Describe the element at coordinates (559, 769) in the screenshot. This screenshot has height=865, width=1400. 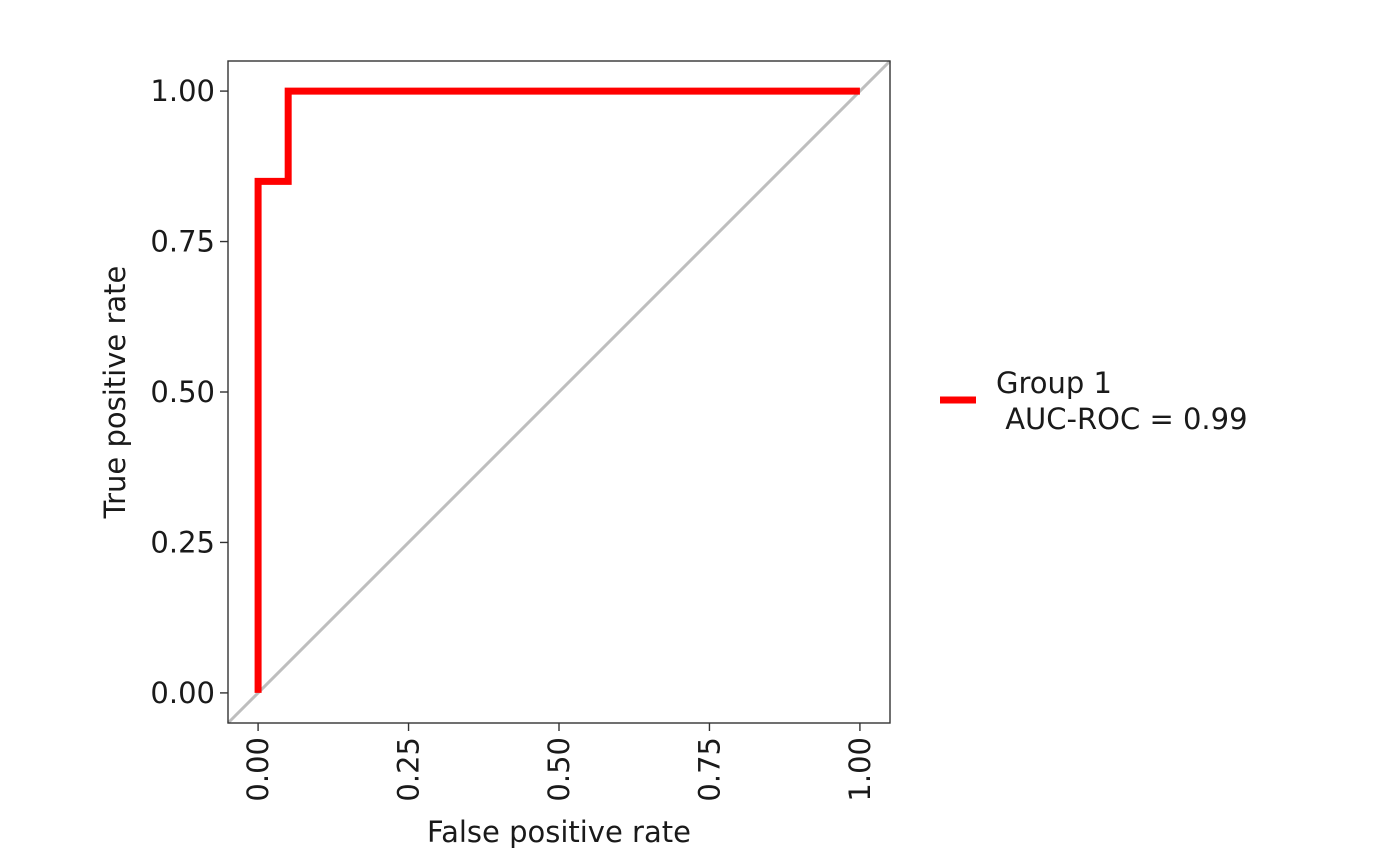
I see `x-tick-label: 0.50` at that location.